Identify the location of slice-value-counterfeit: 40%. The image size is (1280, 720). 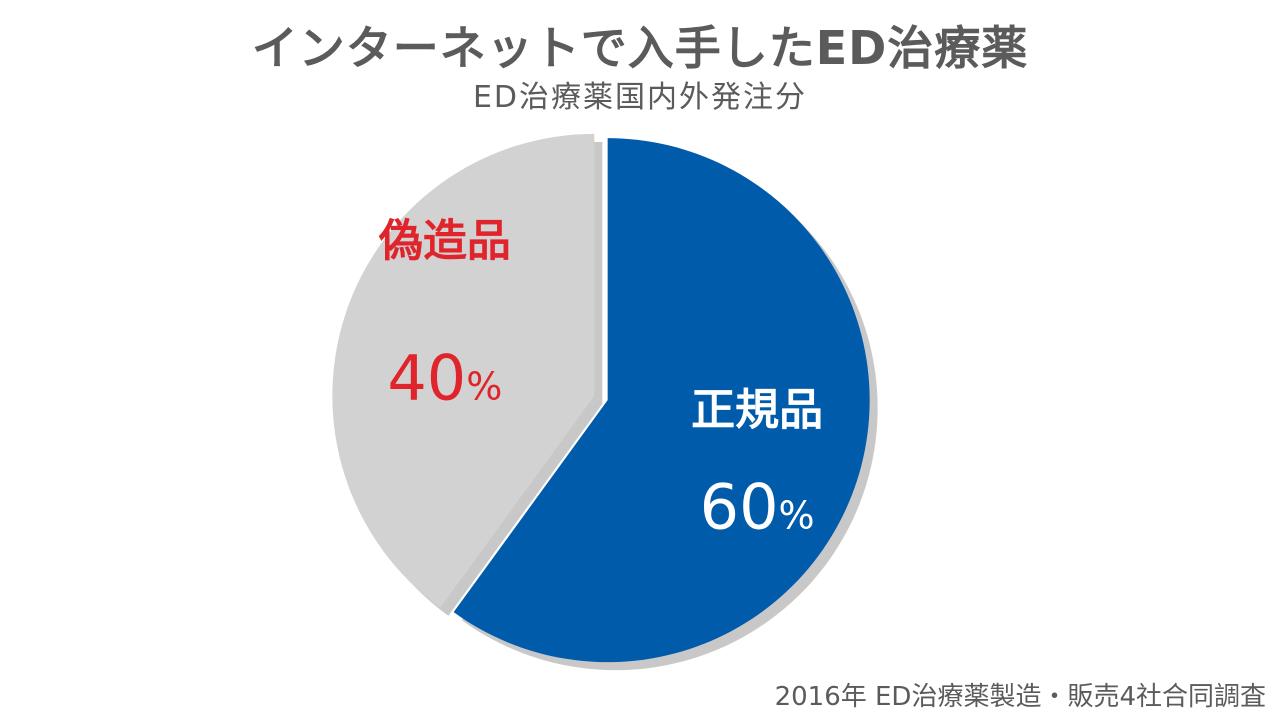
(444, 377).